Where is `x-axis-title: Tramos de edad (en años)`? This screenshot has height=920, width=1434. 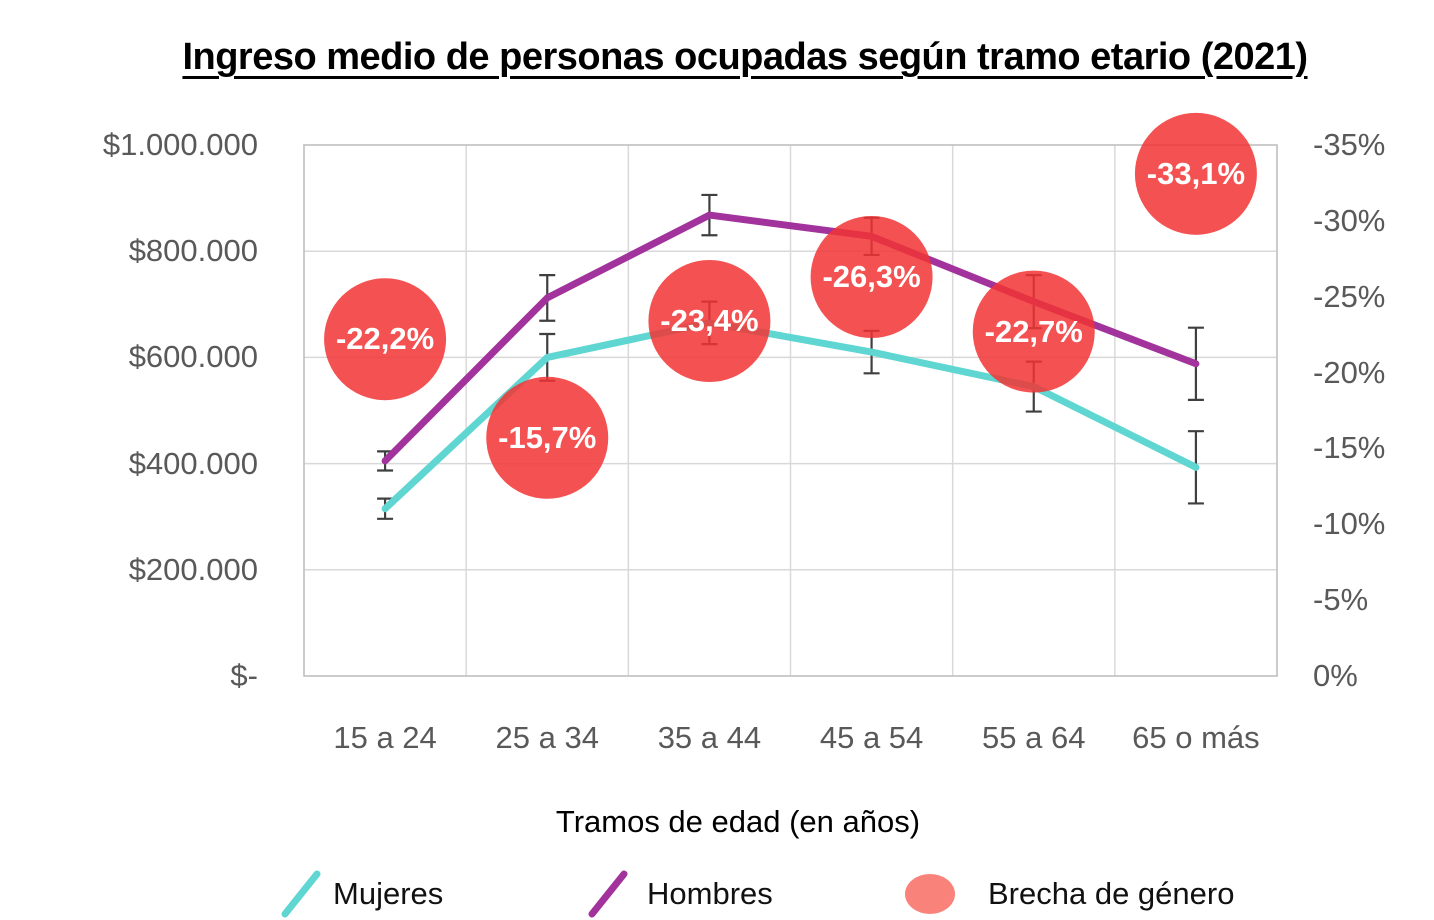
x-axis-title: Tramos de edad (en años) is located at coordinates (738, 821).